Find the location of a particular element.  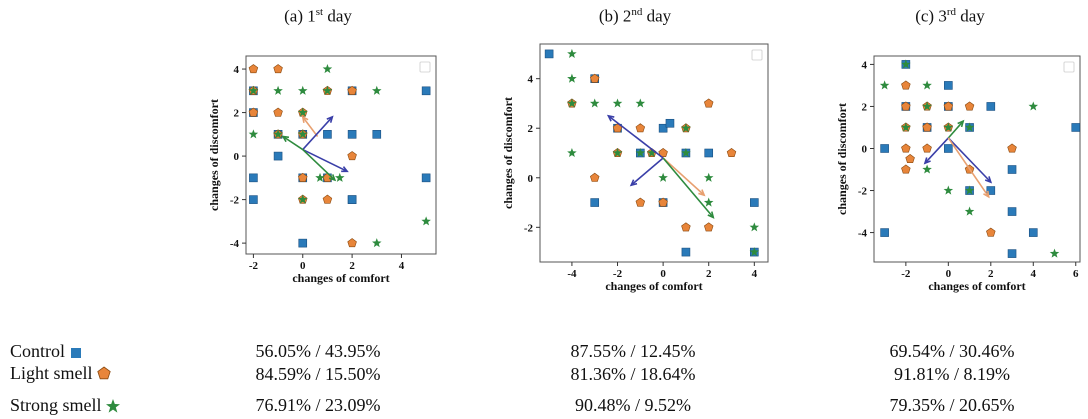

legend-light-smell: Light smell is located at coordinates (61, 373).